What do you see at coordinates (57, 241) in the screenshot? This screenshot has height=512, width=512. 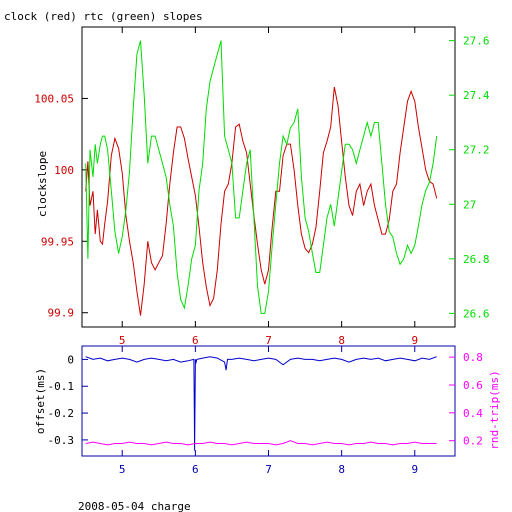 I see `ytick-label: 99.95` at bounding box center [57, 241].